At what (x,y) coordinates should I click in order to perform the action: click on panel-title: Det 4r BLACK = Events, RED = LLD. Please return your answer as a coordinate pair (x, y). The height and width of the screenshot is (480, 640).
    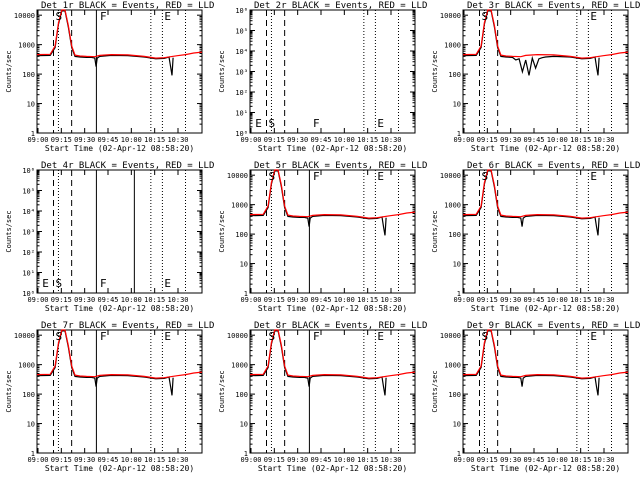
    Looking at the image, I should click on (127, 166).